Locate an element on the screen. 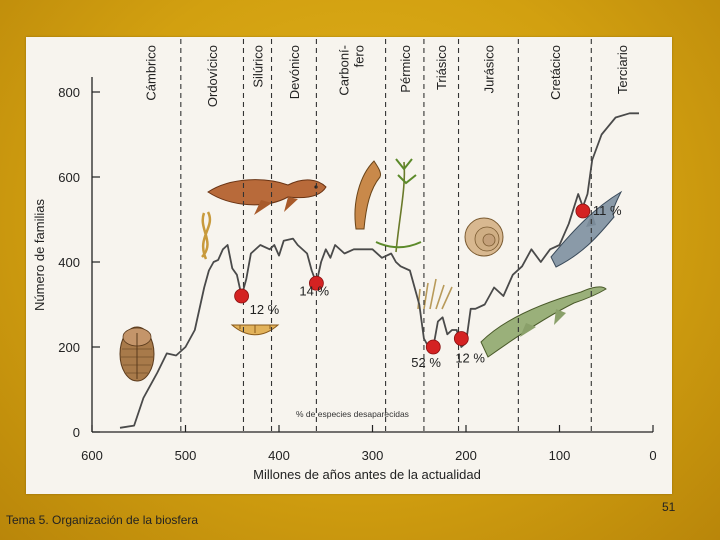 This screenshot has height=540, width=720. y-tick-label: 600 is located at coordinates (69, 177).